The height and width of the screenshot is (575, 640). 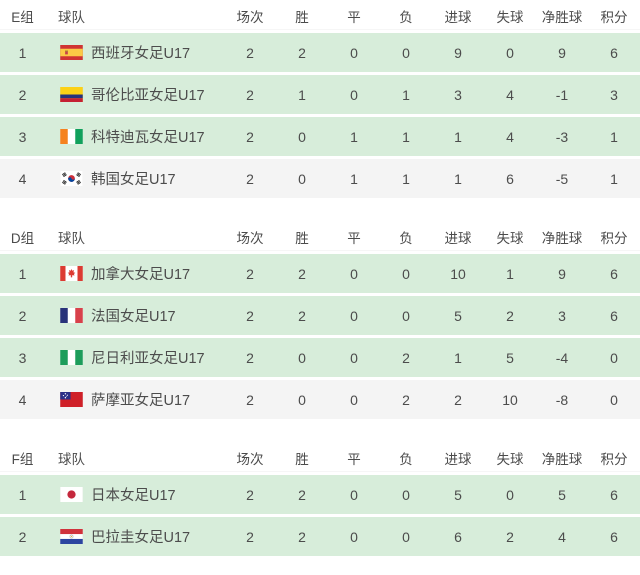 I want to click on stat-goal-difference: 4, so click(x=562, y=536).